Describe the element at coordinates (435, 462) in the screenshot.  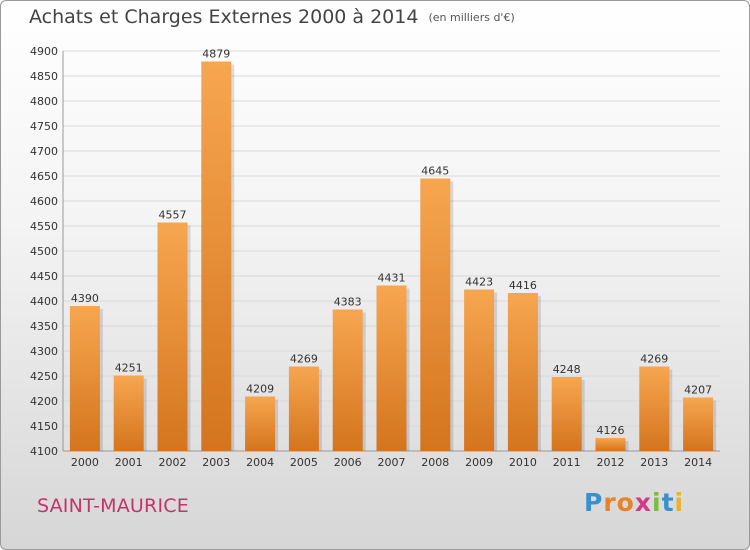
I see `x-tick-label: 2008` at that location.